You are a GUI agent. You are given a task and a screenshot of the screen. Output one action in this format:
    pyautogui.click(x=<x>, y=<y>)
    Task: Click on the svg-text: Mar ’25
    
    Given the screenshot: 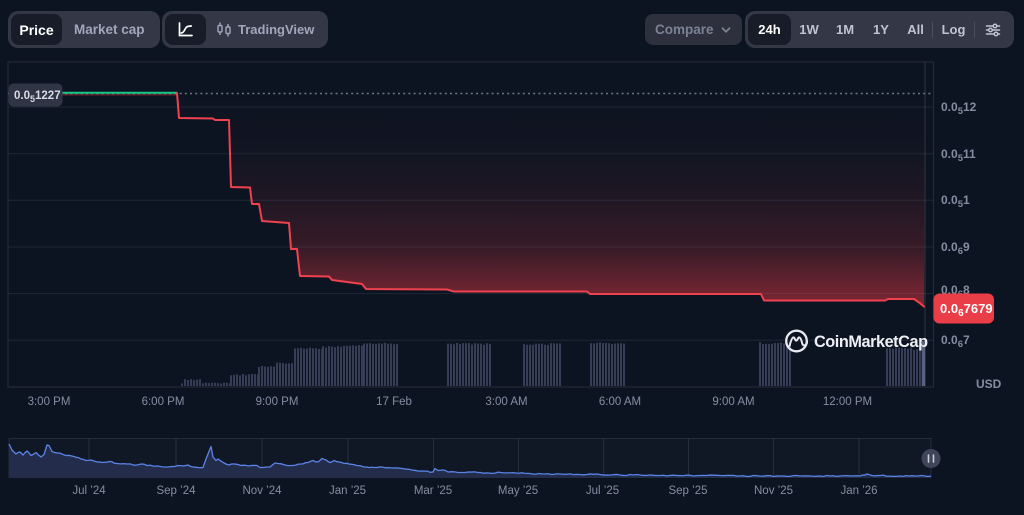 What is the action you would take?
    pyautogui.click(x=433, y=491)
    